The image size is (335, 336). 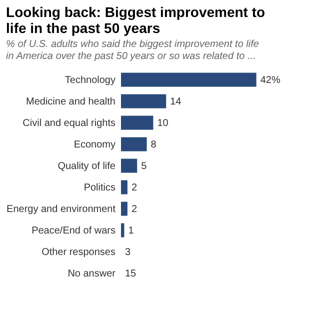 What do you see at coordinates (128, 252) in the screenshot?
I see `text: 3` at bounding box center [128, 252].